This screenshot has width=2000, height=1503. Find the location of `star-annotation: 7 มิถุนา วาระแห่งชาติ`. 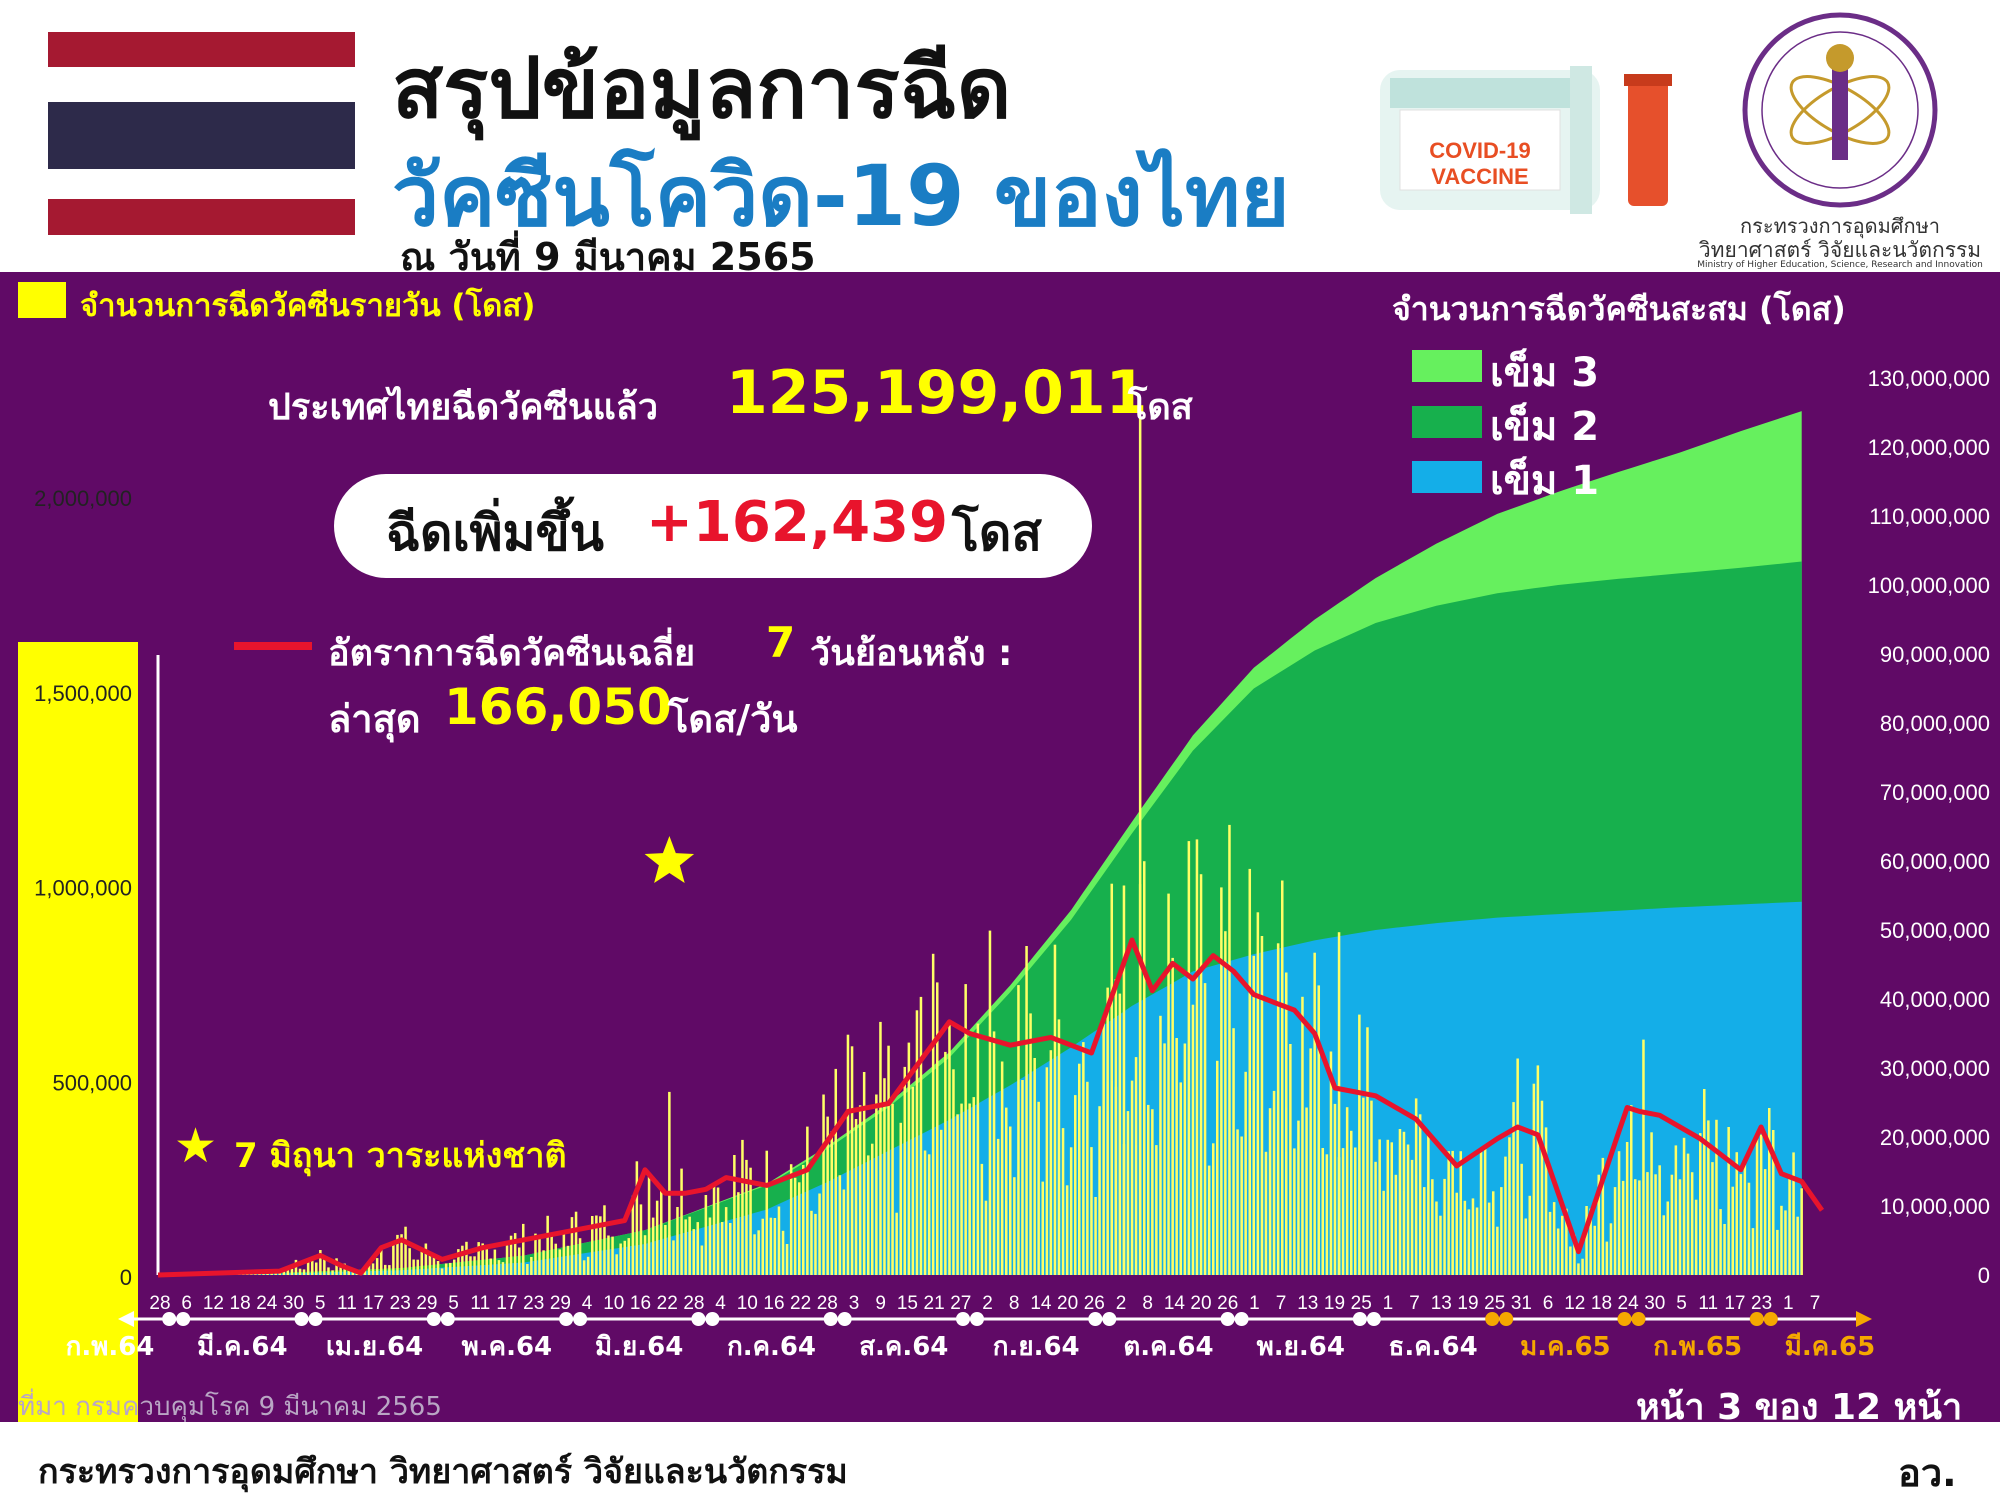

star-annotation: 7 มิถุนา วาระแห่งชาติ is located at coordinates (400, 1155).